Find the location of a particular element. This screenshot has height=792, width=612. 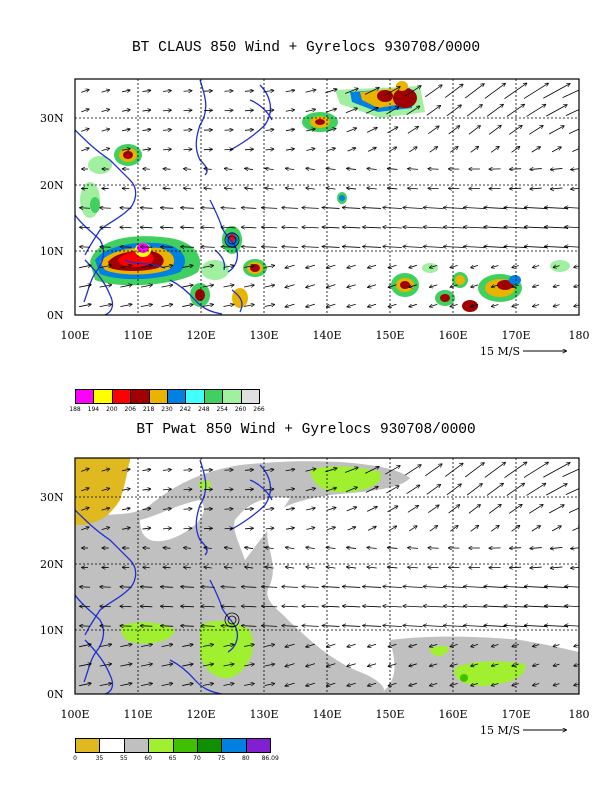

bottom-map-title: BT Pwat 850 Wind + Gyrelocs 930708/0000 is located at coordinates (306, 430).